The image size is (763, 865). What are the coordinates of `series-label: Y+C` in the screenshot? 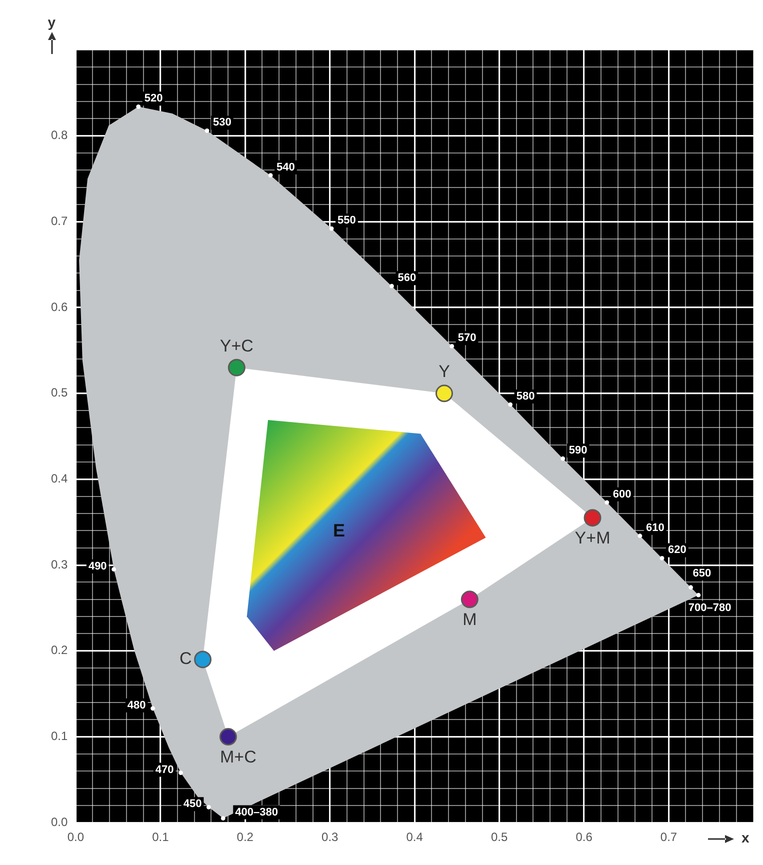 It's located at (237, 346).